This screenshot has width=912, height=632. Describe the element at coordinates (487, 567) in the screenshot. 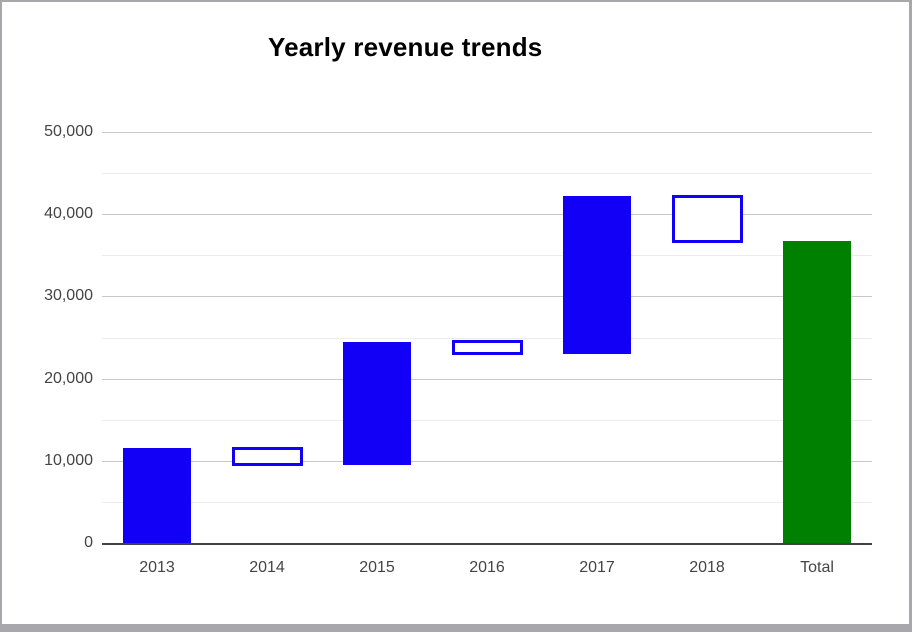

I see `x-axis-category-label: 2016` at that location.